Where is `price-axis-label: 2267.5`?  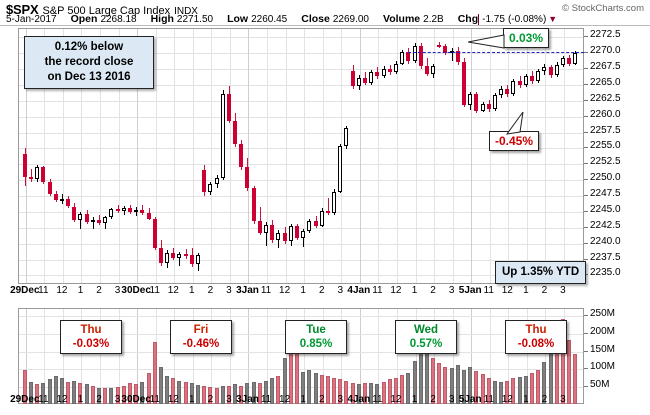 price-axis-label: 2267.5 is located at coordinates (605, 67).